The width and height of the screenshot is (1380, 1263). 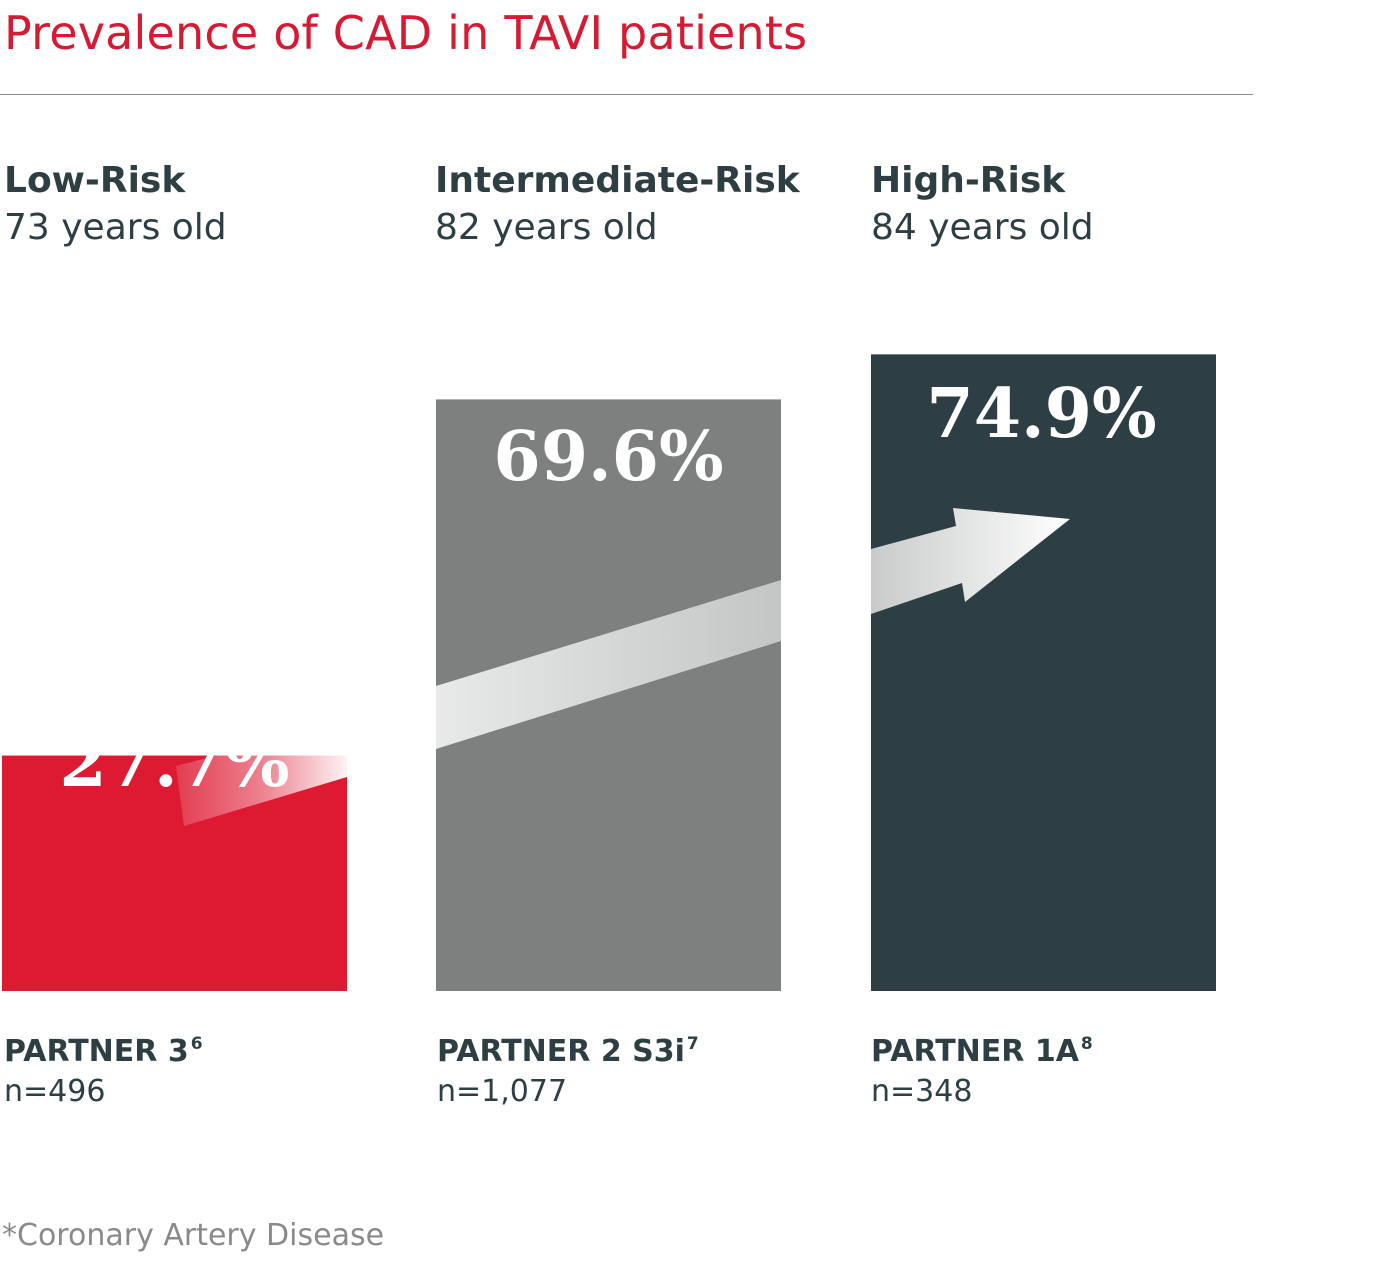 I want to click on trend-arrow-head, so click(x=970, y=561).